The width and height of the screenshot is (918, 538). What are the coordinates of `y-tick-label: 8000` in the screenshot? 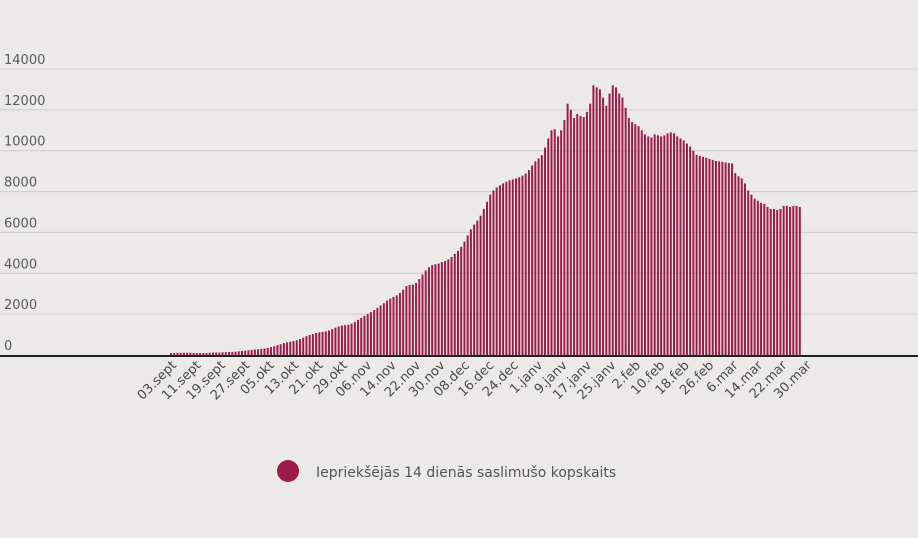 It's located at (20, 183).